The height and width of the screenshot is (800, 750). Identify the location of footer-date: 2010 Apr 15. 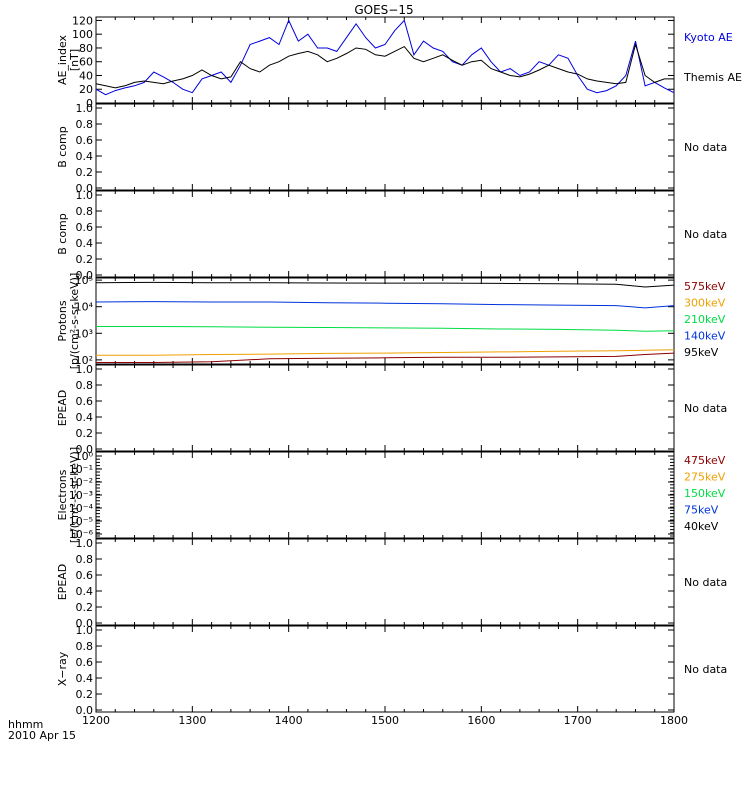
(42, 735).